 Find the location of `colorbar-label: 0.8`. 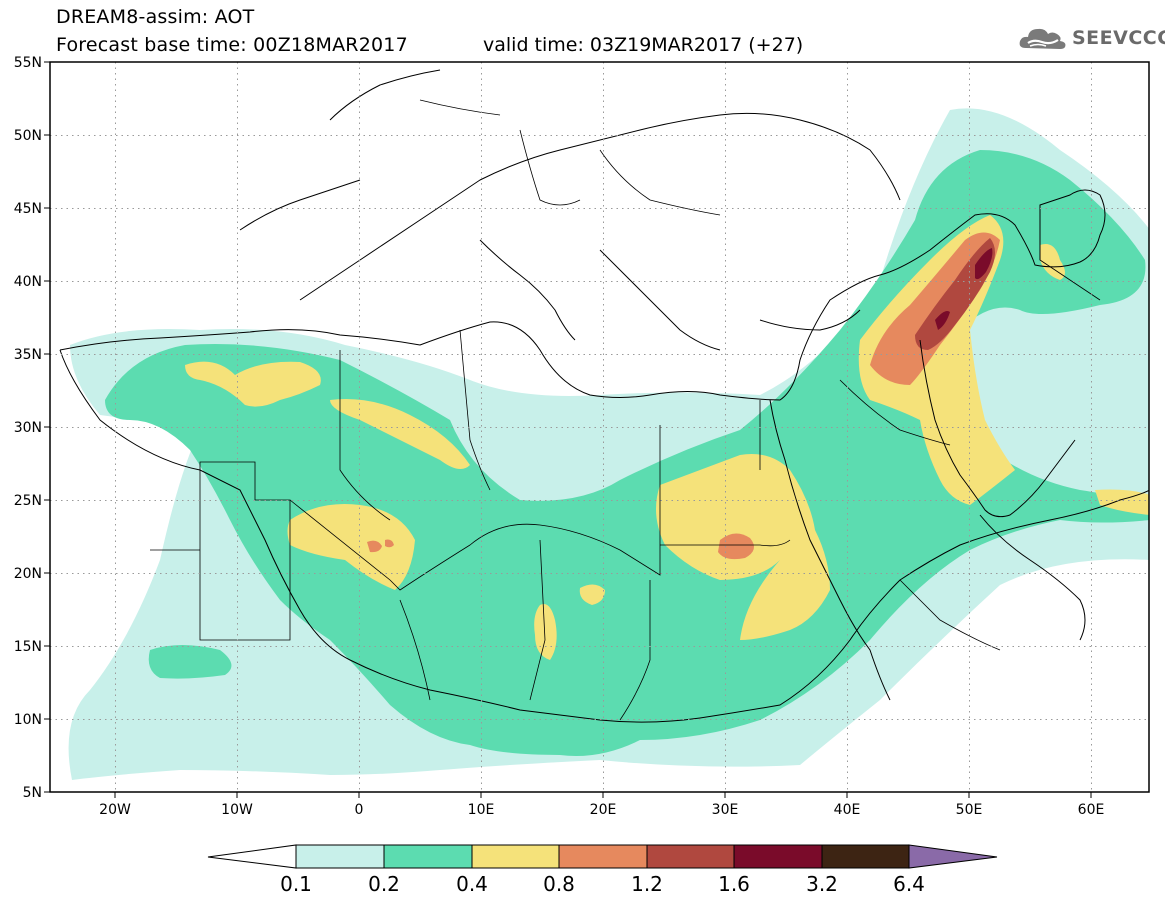

colorbar-label: 0.8 is located at coordinates (559, 884).